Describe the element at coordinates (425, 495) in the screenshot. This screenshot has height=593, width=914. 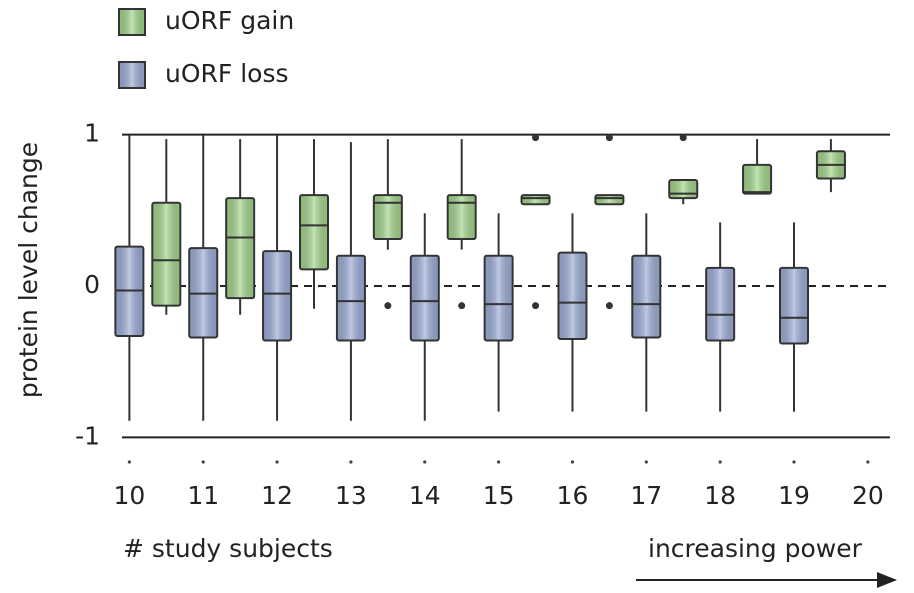
I see `x-tick-label: 14` at that location.